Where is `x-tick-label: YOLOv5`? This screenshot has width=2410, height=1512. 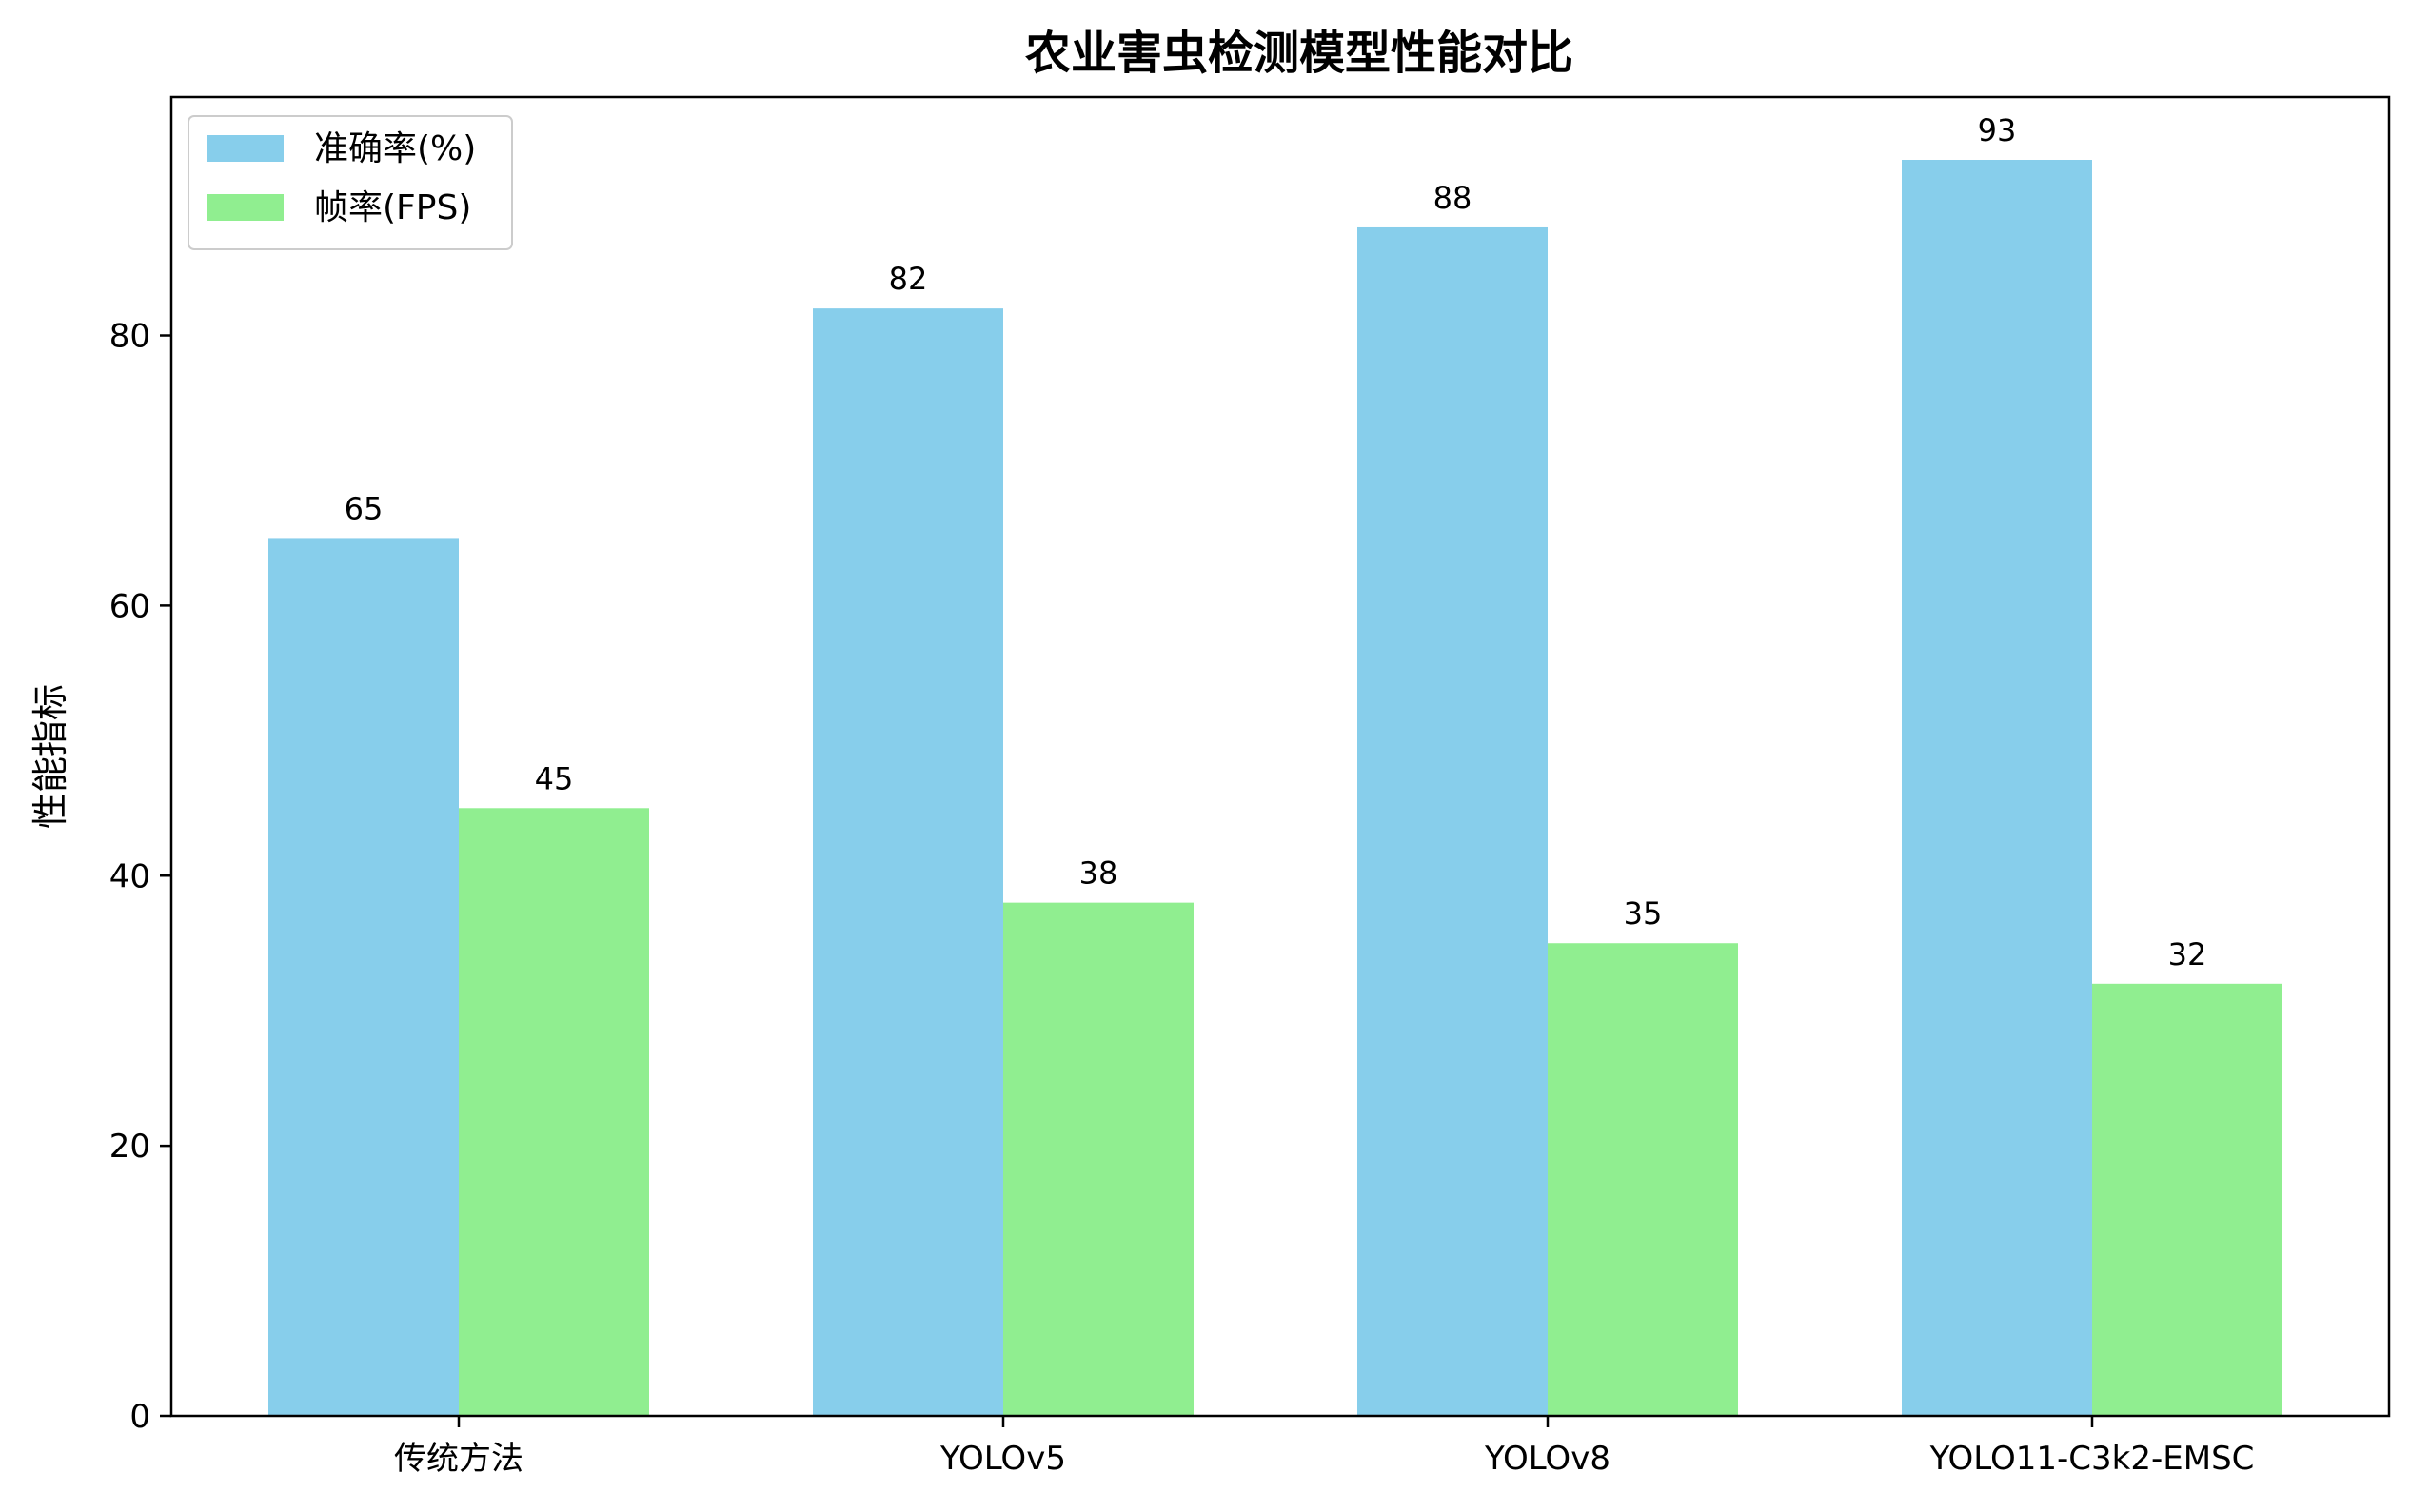 x-tick-label: YOLOv5 is located at coordinates (1002, 1459).